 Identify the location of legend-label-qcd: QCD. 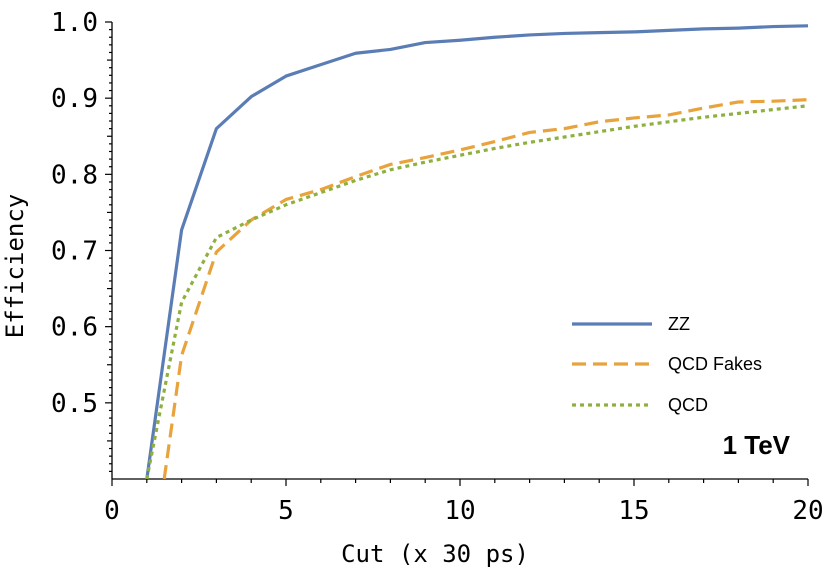
(688, 405).